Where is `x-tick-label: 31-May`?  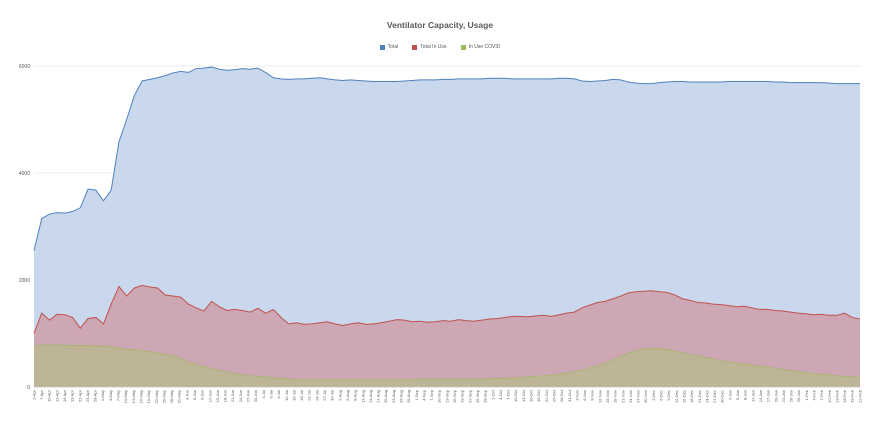
x-tick-label: 31-May is located at coordinates (179, 396).